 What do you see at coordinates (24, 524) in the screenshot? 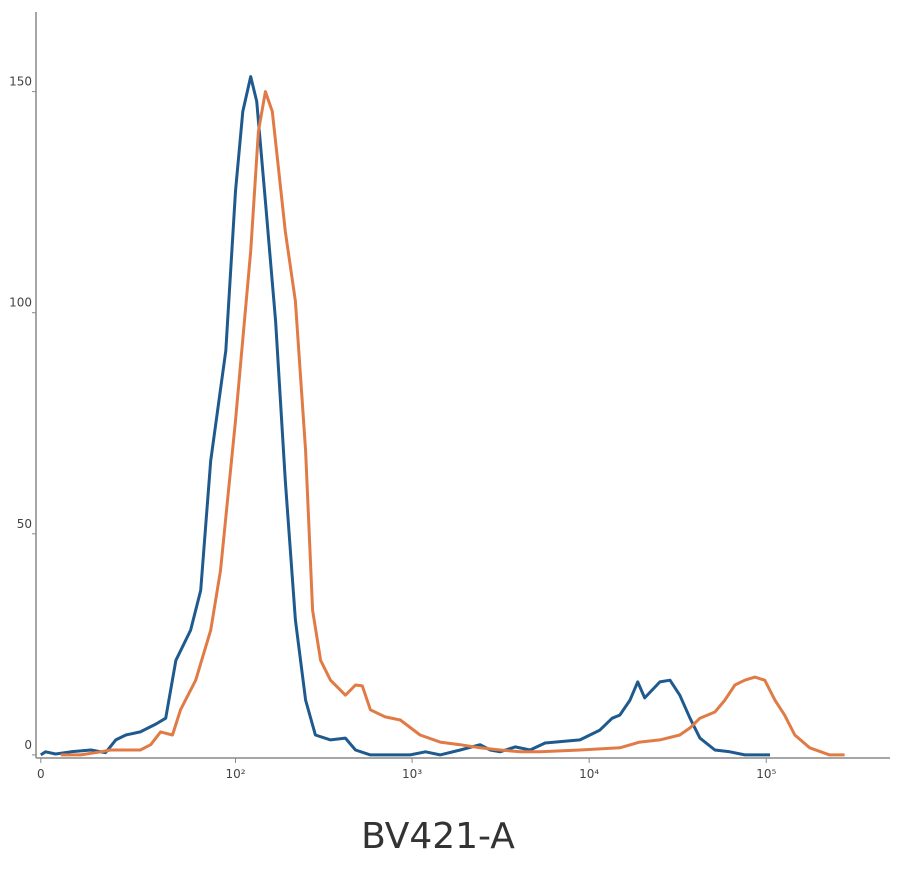
I see `y-tick-label: 50` at bounding box center [24, 524].